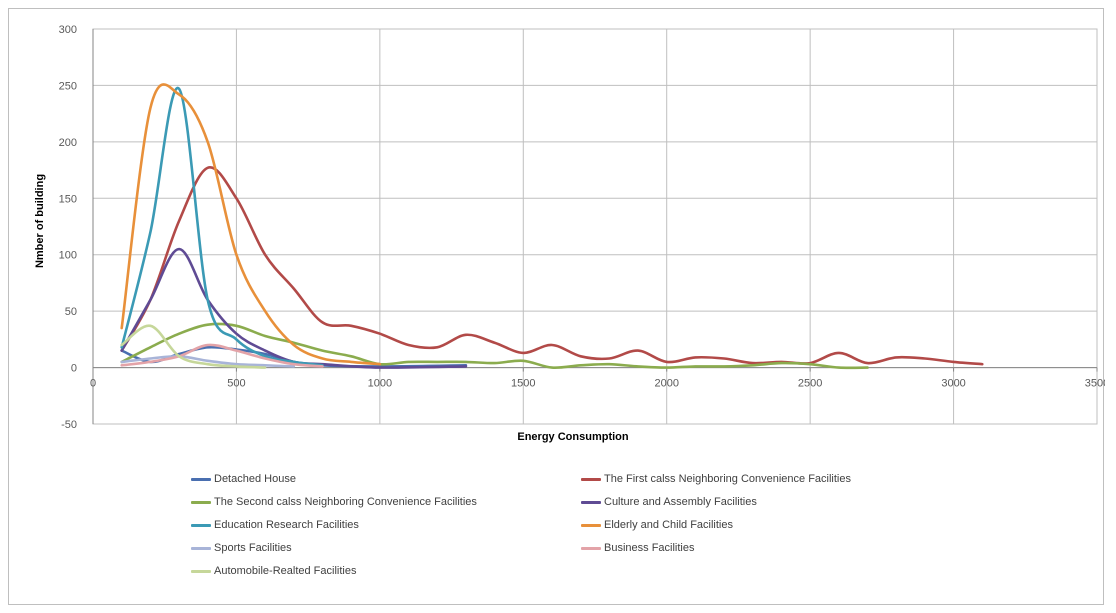  What do you see at coordinates (68, 256) in the screenshot?
I see `y-tick-label: 100` at bounding box center [68, 256].